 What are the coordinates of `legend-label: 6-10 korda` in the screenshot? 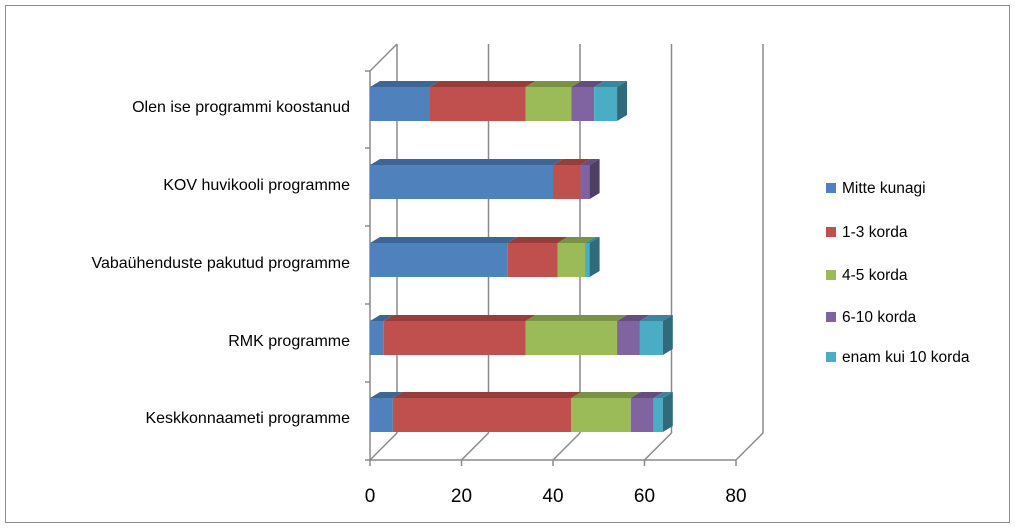 It's located at (879, 317).